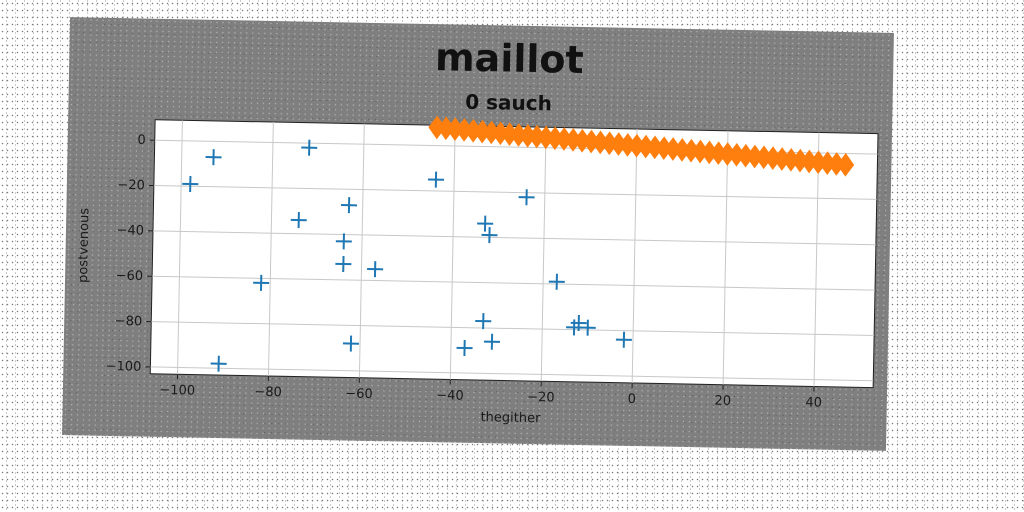 This screenshot has width=1024, height=512. What do you see at coordinates (130, 277) in the screenshot?
I see `y-tick-label: −60` at bounding box center [130, 277].